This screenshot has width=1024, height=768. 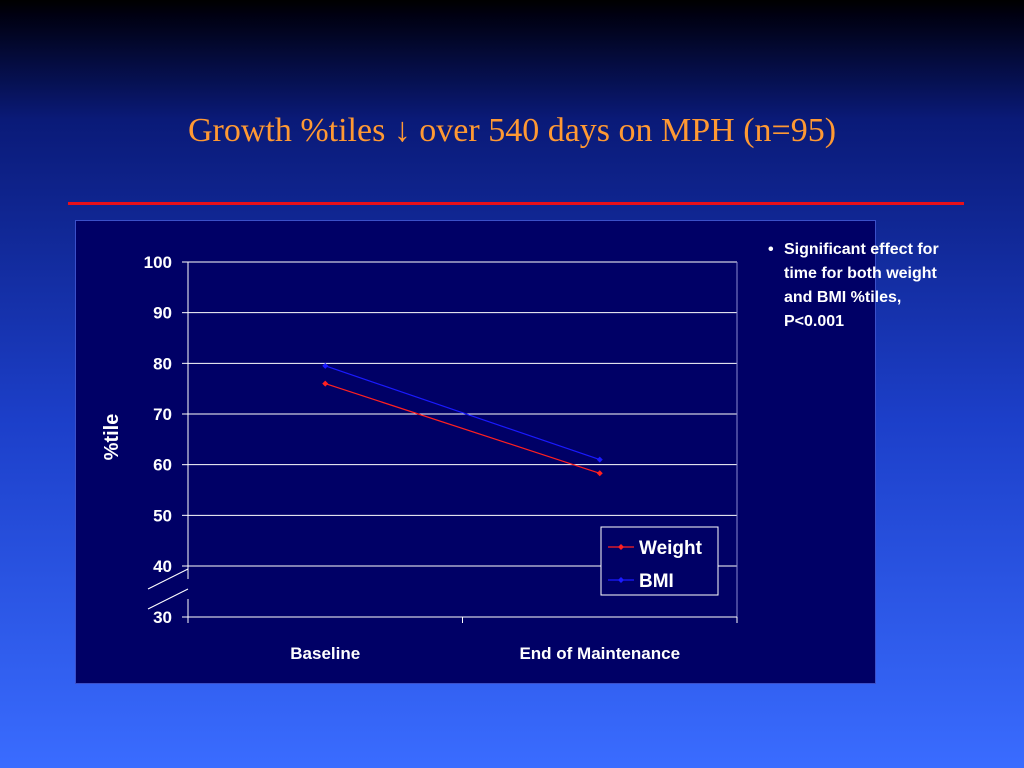 I want to click on y-tick-label: 90, so click(x=162, y=313).